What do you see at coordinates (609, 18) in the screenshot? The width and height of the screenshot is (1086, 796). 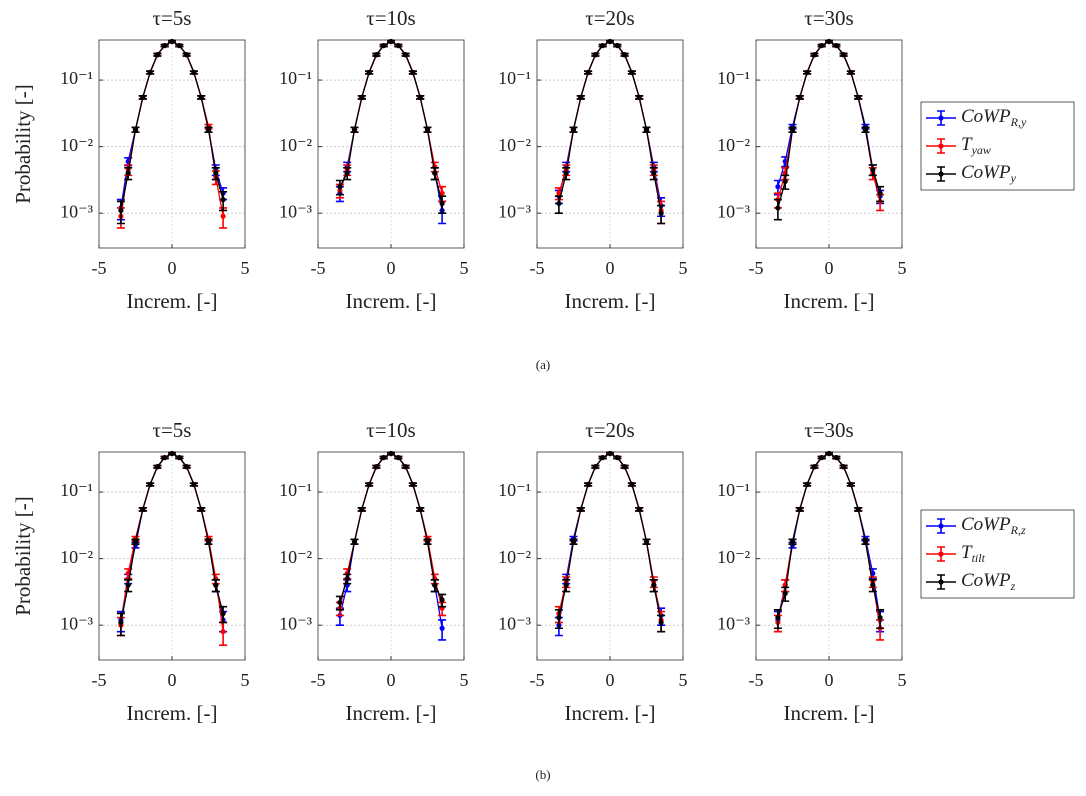 I see `chart-title: τ=20s` at bounding box center [609, 18].